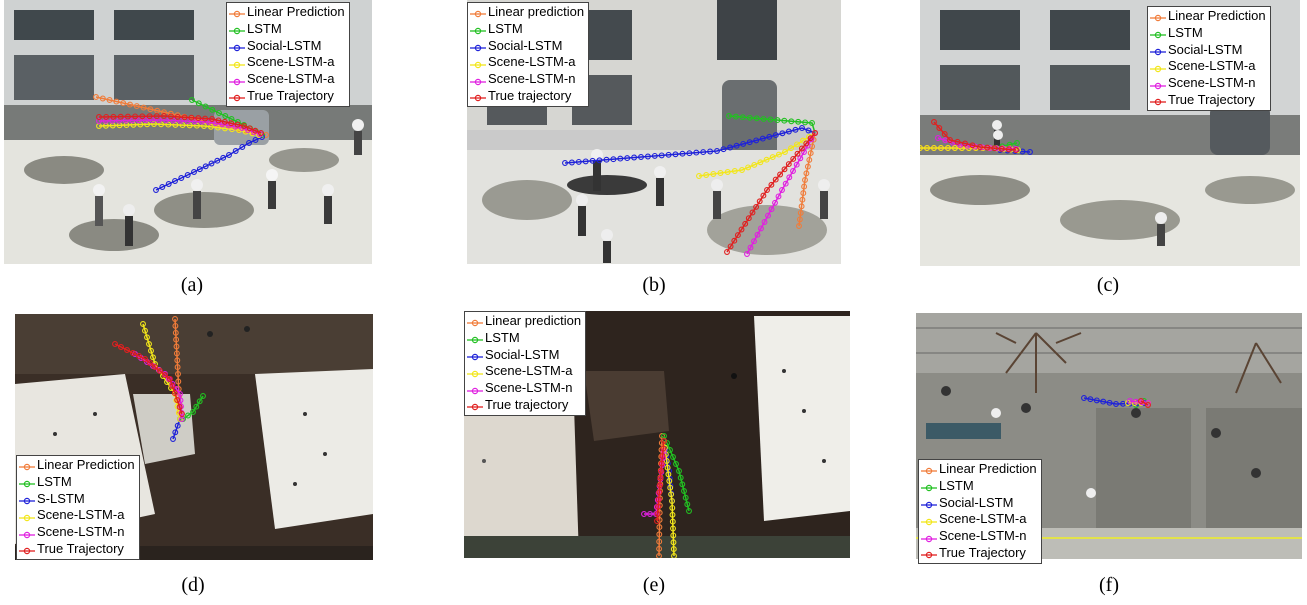  What do you see at coordinates (27, 465) in the screenshot?
I see `legend-swatch-linear-icon` at bounding box center [27, 465].